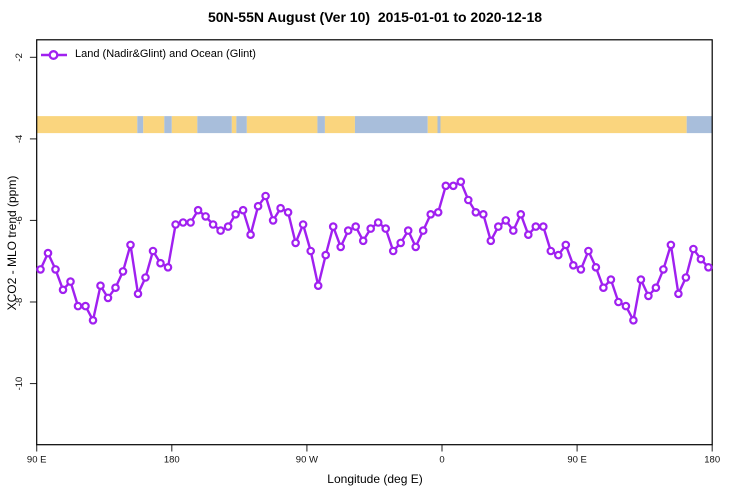 The width and height of the screenshot is (750, 500). Describe the element at coordinates (19, 220) in the screenshot. I see `y-tick-label: -6` at that location.